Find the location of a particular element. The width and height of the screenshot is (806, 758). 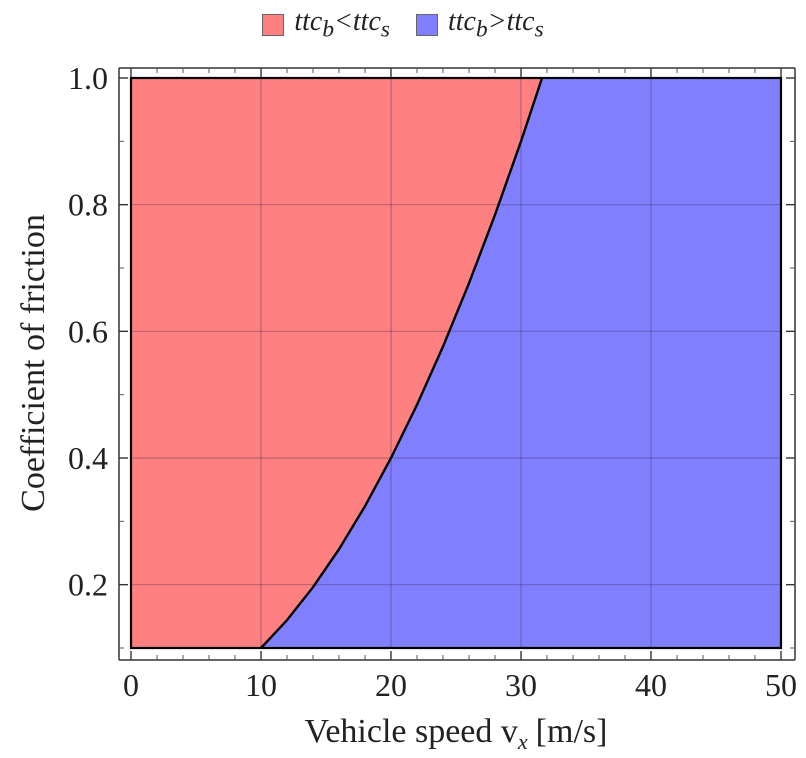

y-tick-label: 0.8 is located at coordinates (88, 205).